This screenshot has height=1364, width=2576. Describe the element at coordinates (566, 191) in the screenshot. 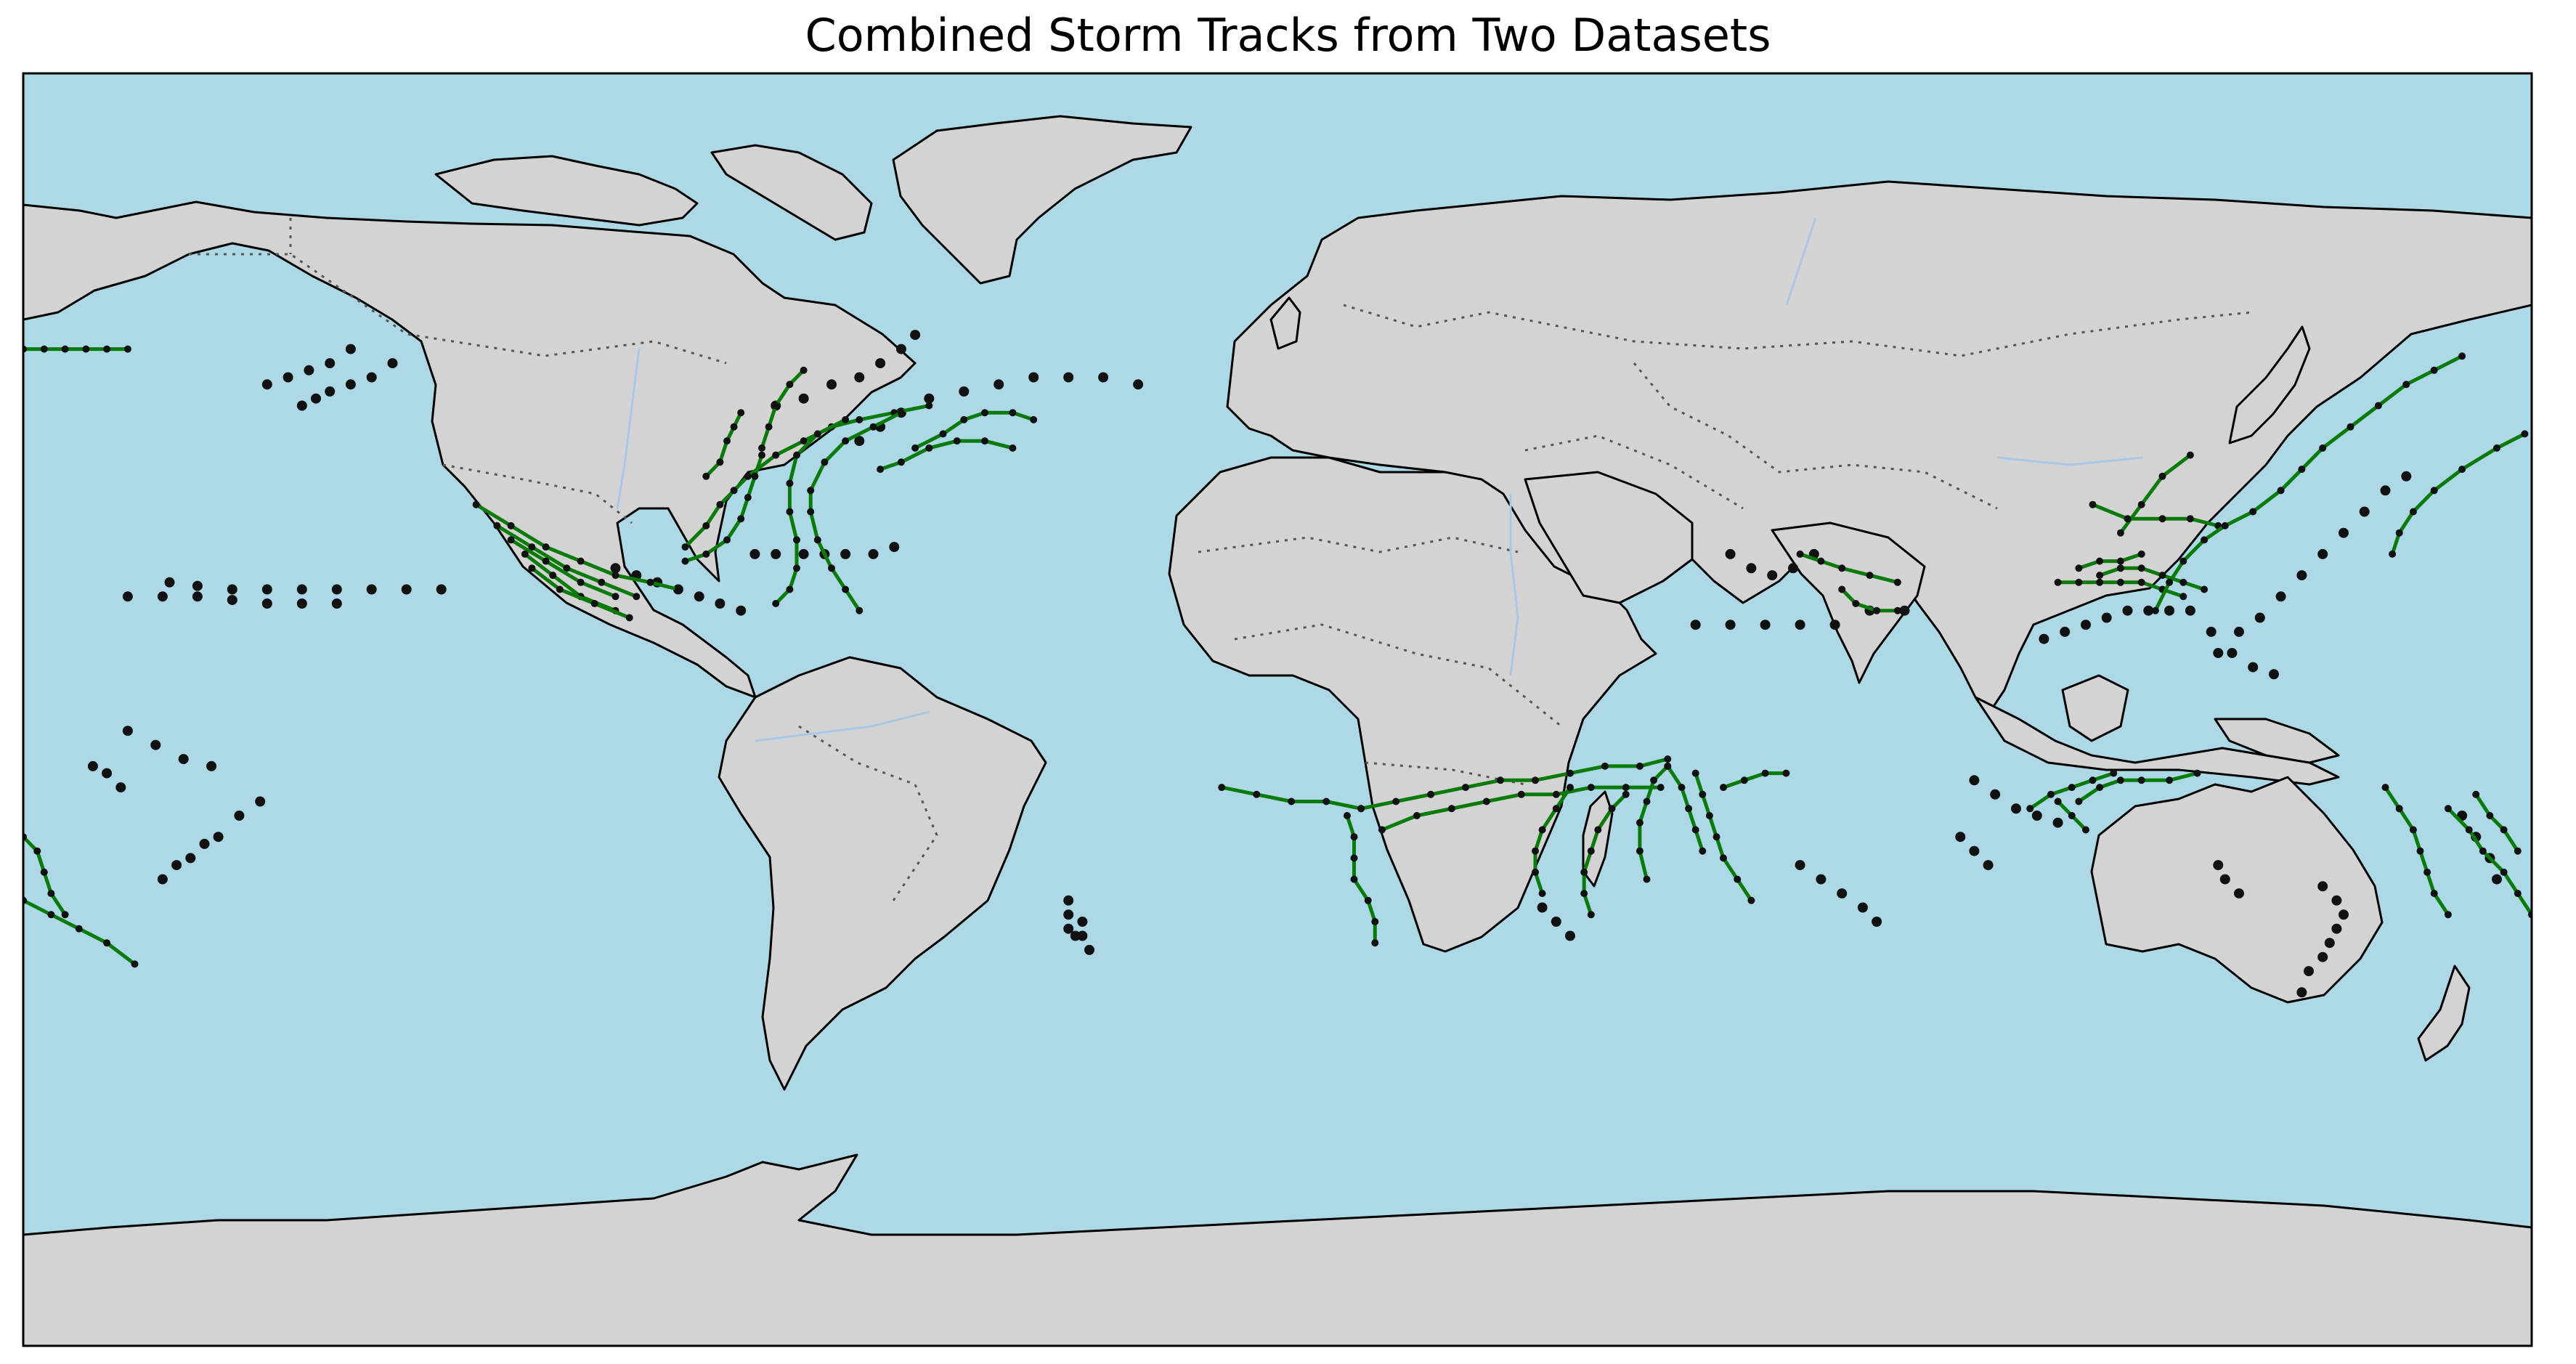

I see `land-arctic-islands` at that location.